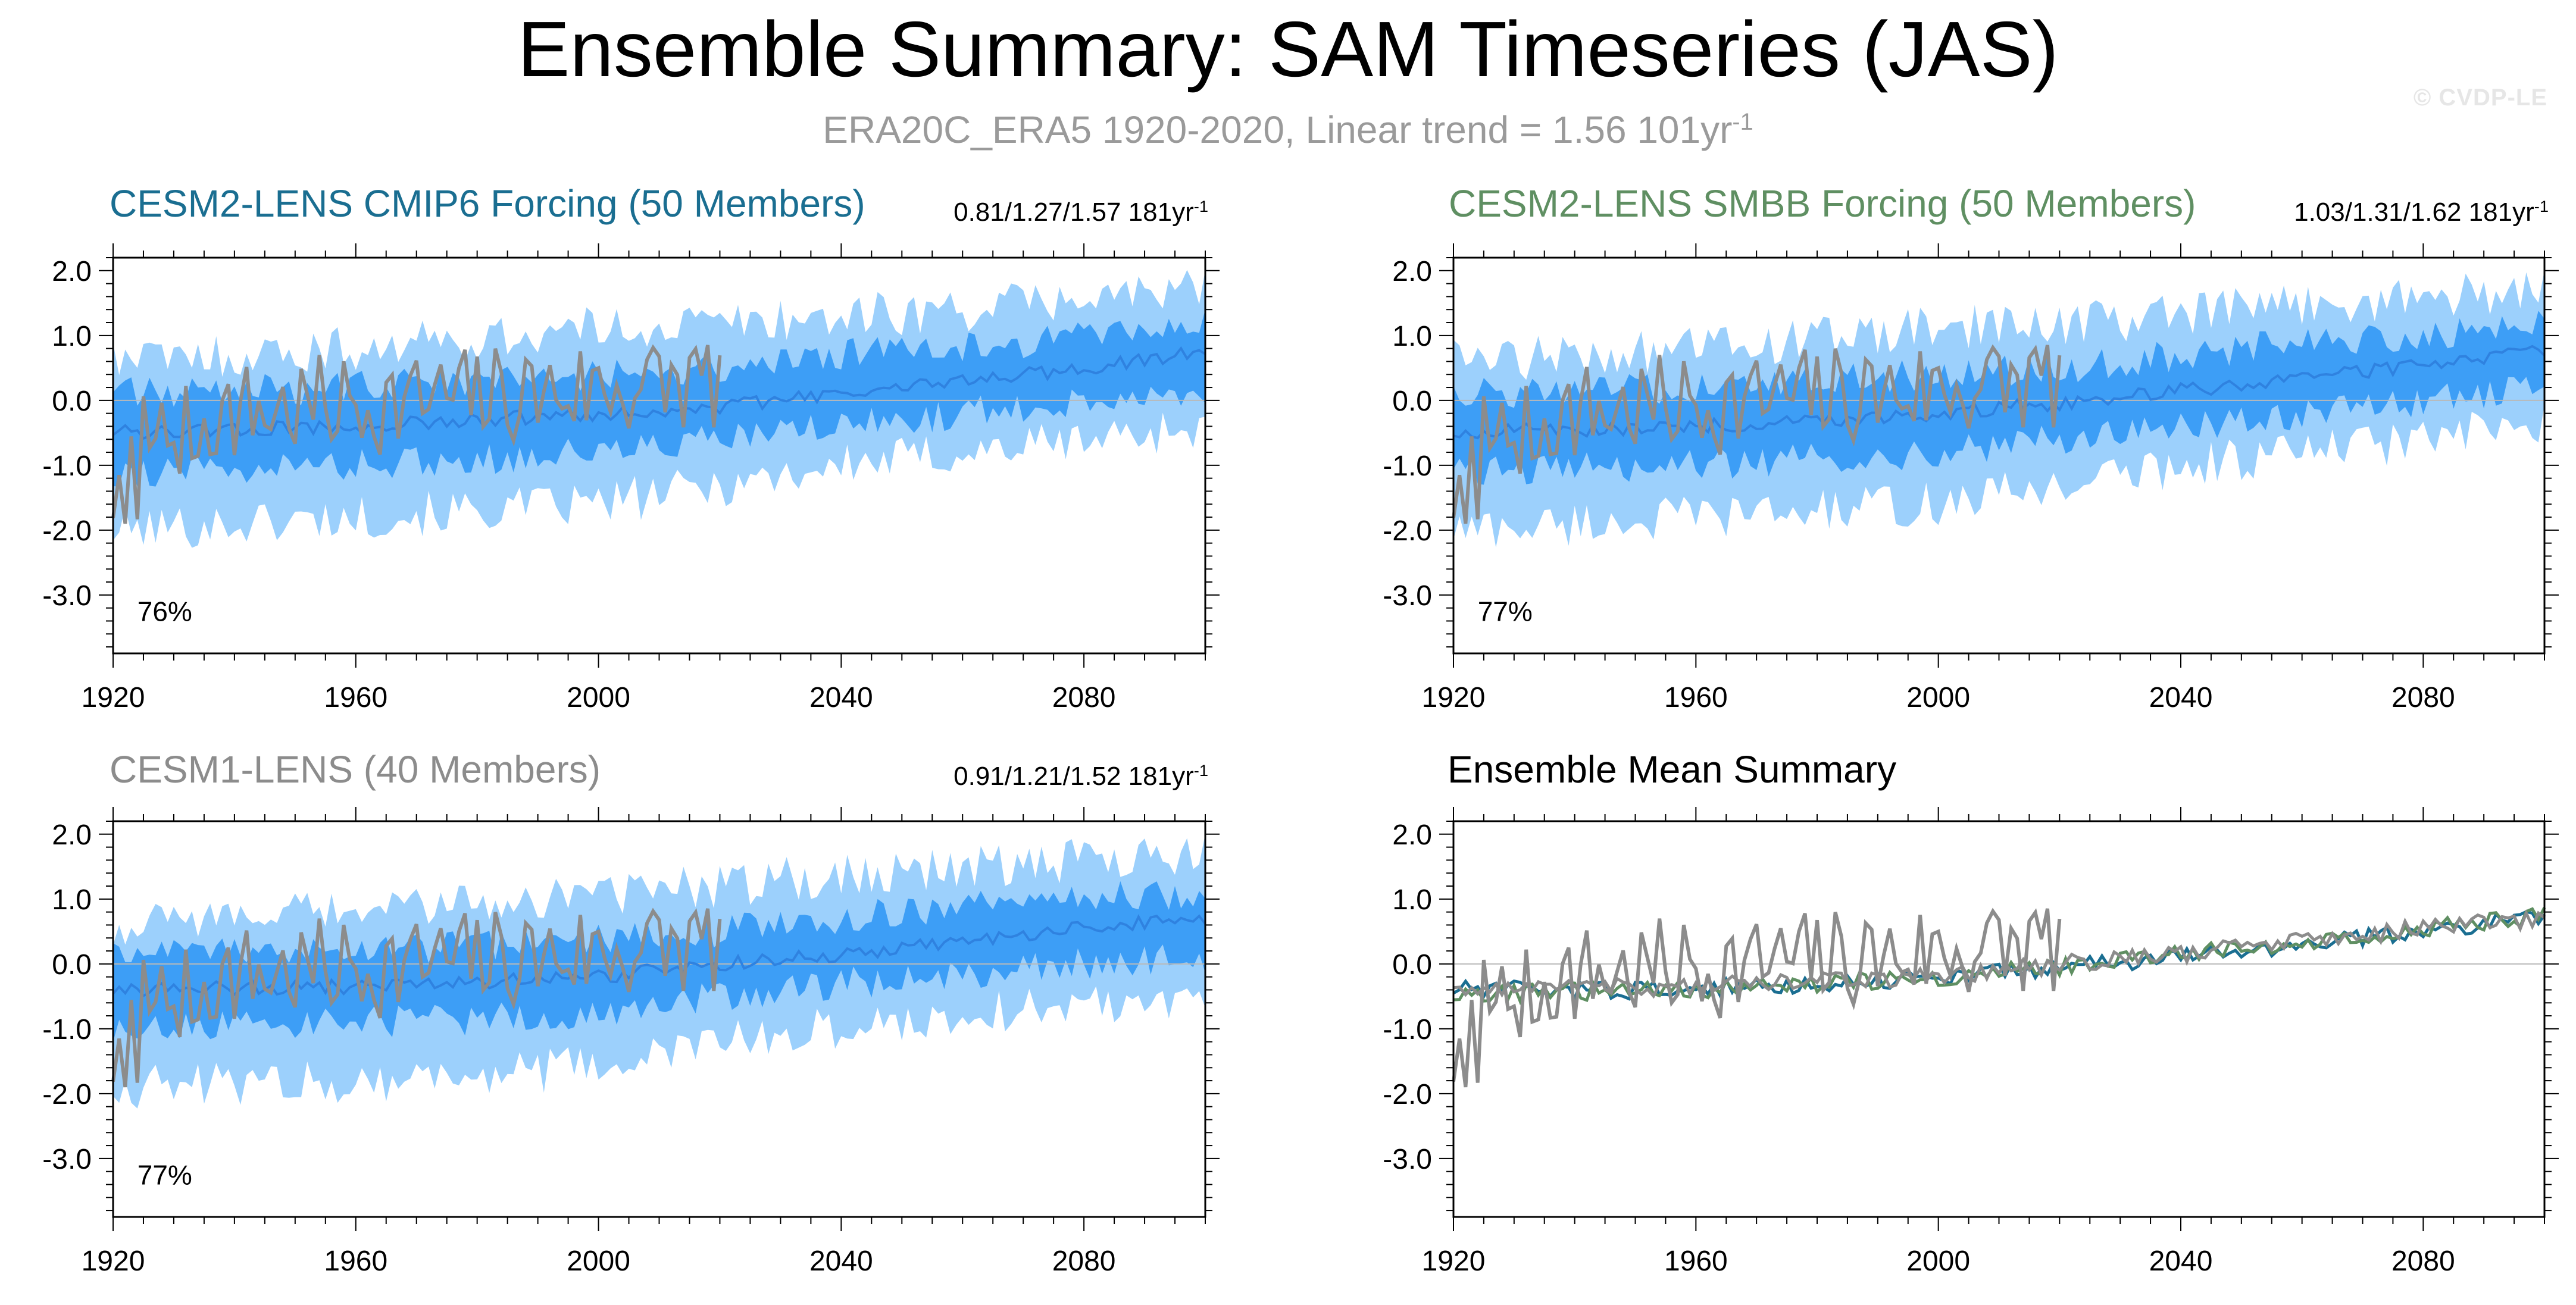  What do you see at coordinates (164, 612) in the screenshot?
I see `percent-annotation: 76%` at bounding box center [164, 612].